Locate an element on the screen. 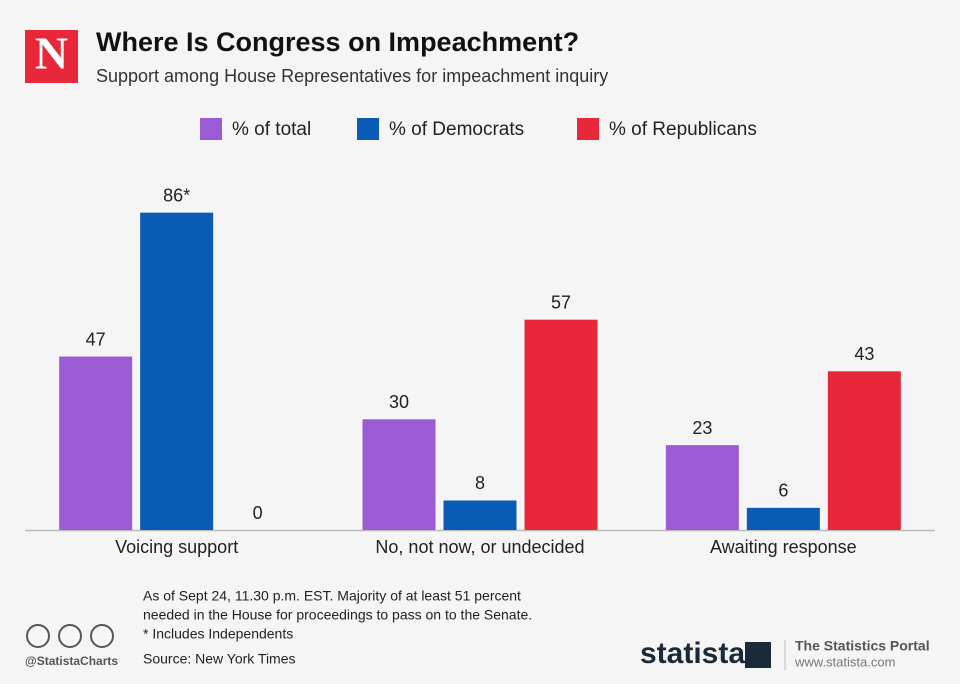  value-label: 43 is located at coordinates (864, 354).